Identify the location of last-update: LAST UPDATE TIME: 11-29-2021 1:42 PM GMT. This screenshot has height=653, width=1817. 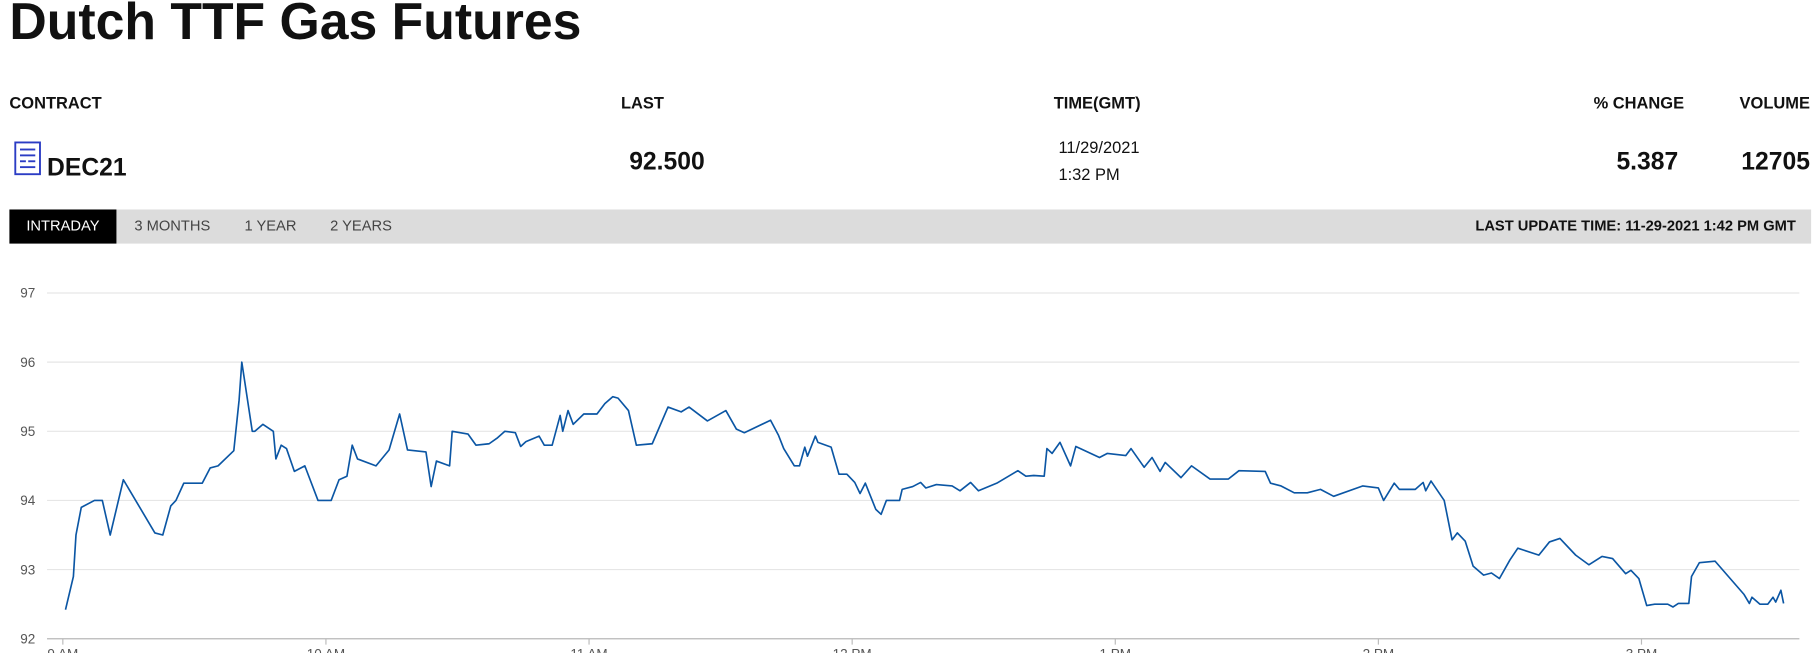
(1635, 227).